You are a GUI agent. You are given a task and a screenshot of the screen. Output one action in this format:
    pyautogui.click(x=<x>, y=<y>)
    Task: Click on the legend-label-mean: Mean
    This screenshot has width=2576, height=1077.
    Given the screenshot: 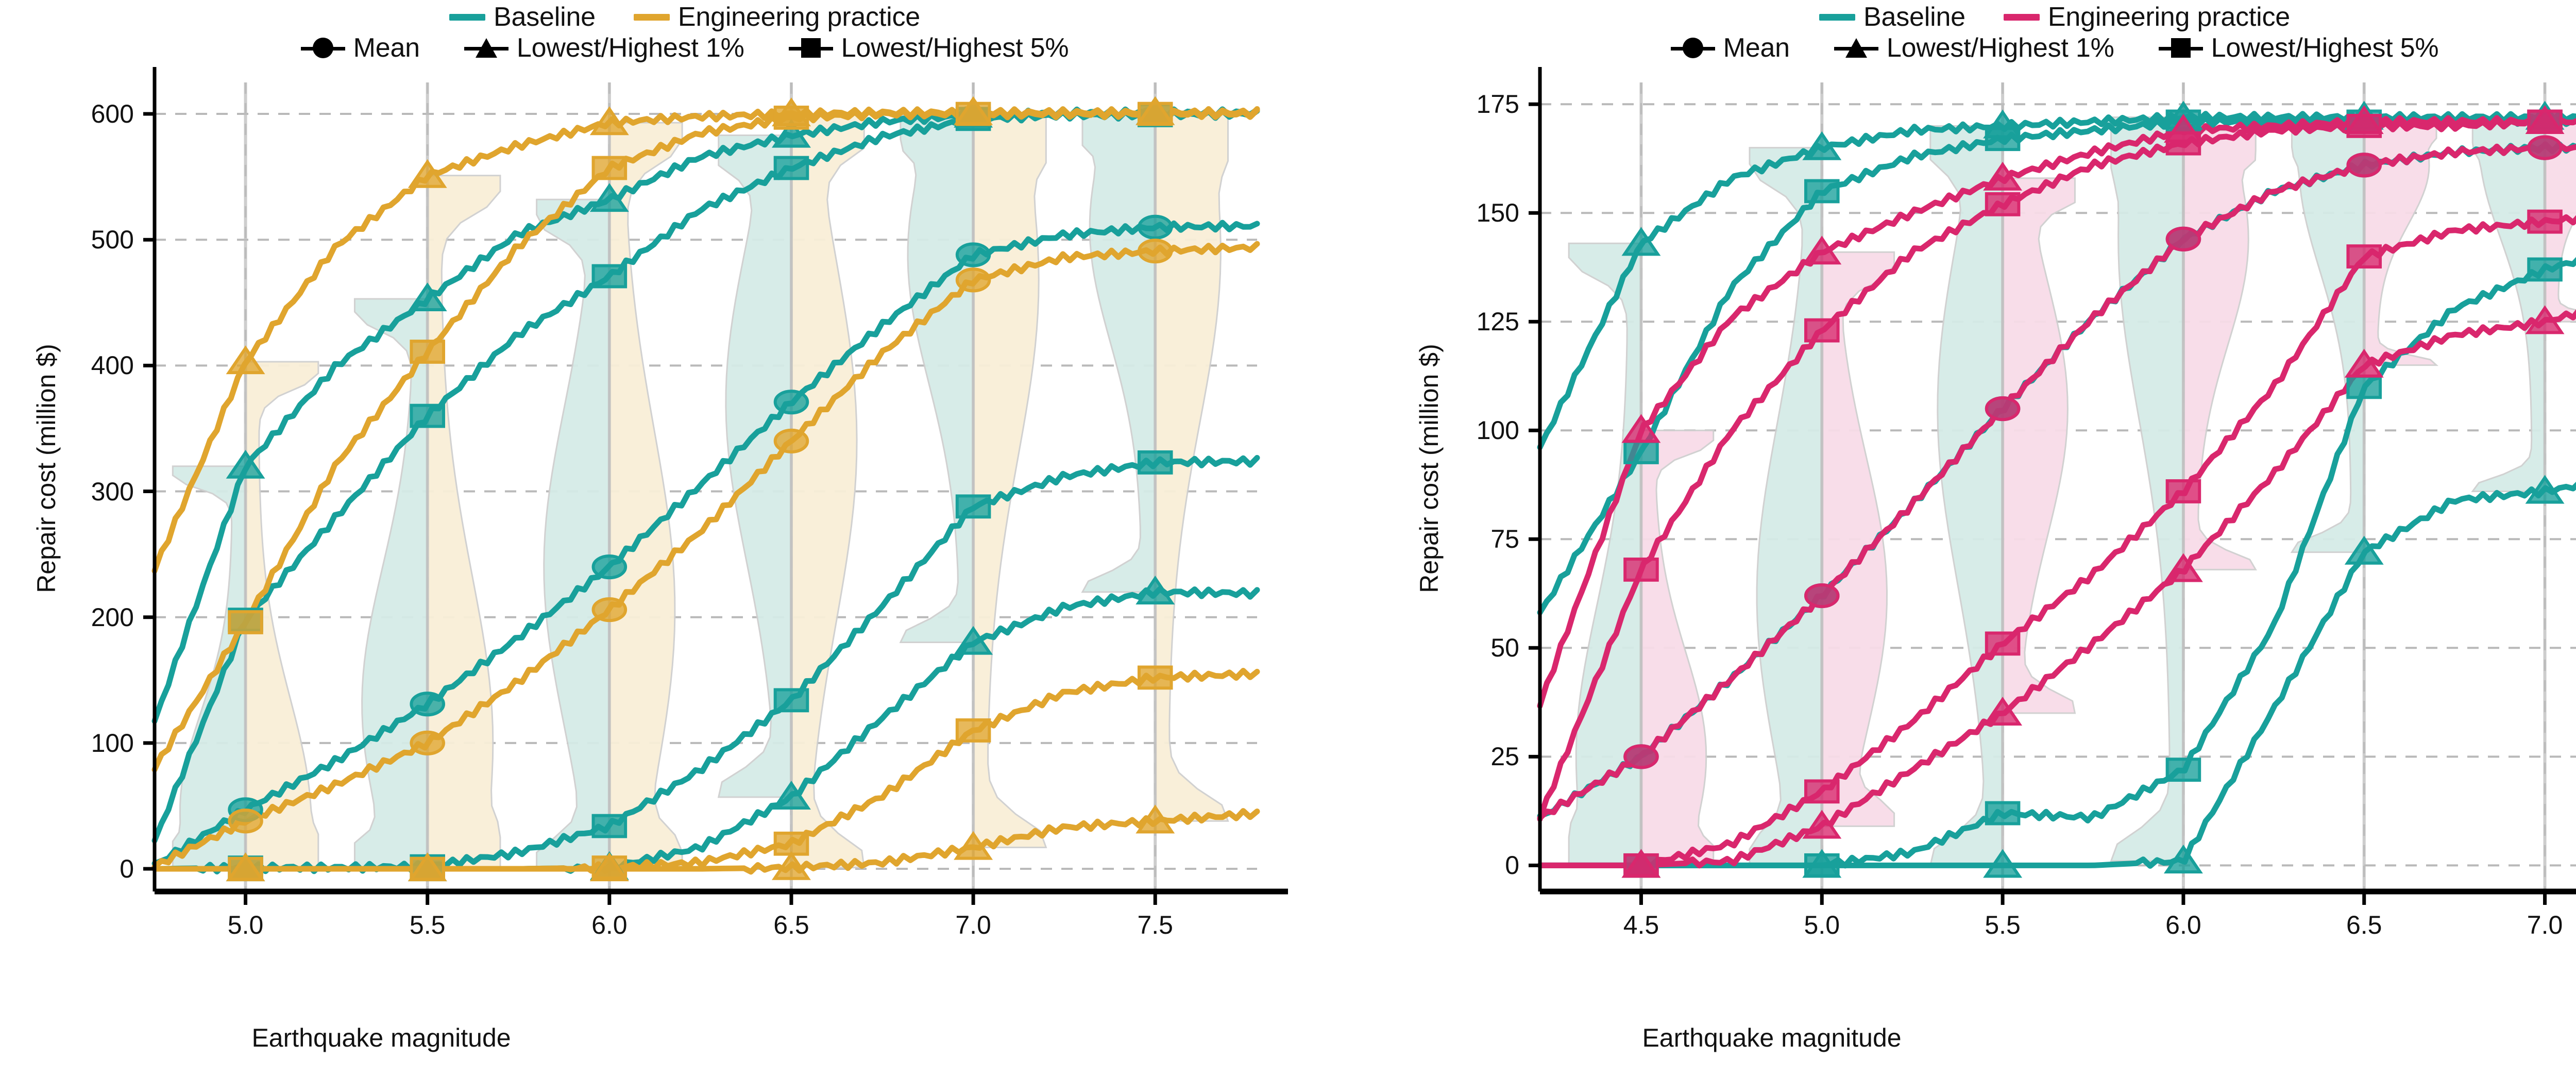 What is the action you would take?
    pyautogui.click(x=1756, y=48)
    